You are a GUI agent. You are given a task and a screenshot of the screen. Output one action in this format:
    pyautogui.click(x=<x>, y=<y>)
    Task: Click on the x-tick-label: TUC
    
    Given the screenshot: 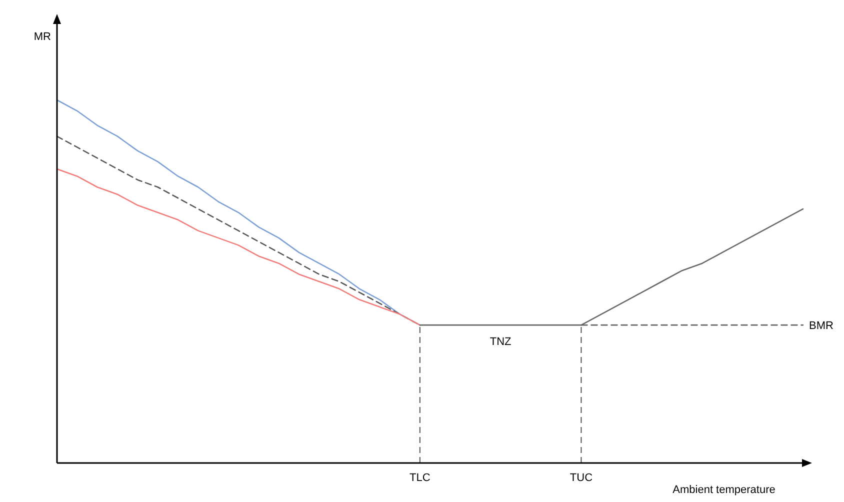 What is the action you would take?
    pyautogui.click(x=581, y=478)
    